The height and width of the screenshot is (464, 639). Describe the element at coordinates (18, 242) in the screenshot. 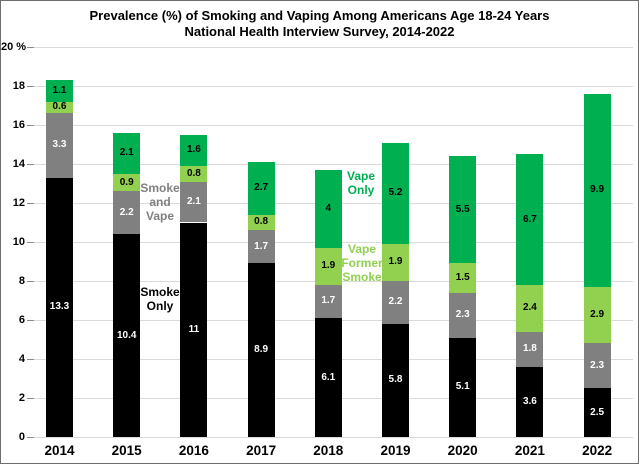

I see `y-axis-label-10: 10` at that location.